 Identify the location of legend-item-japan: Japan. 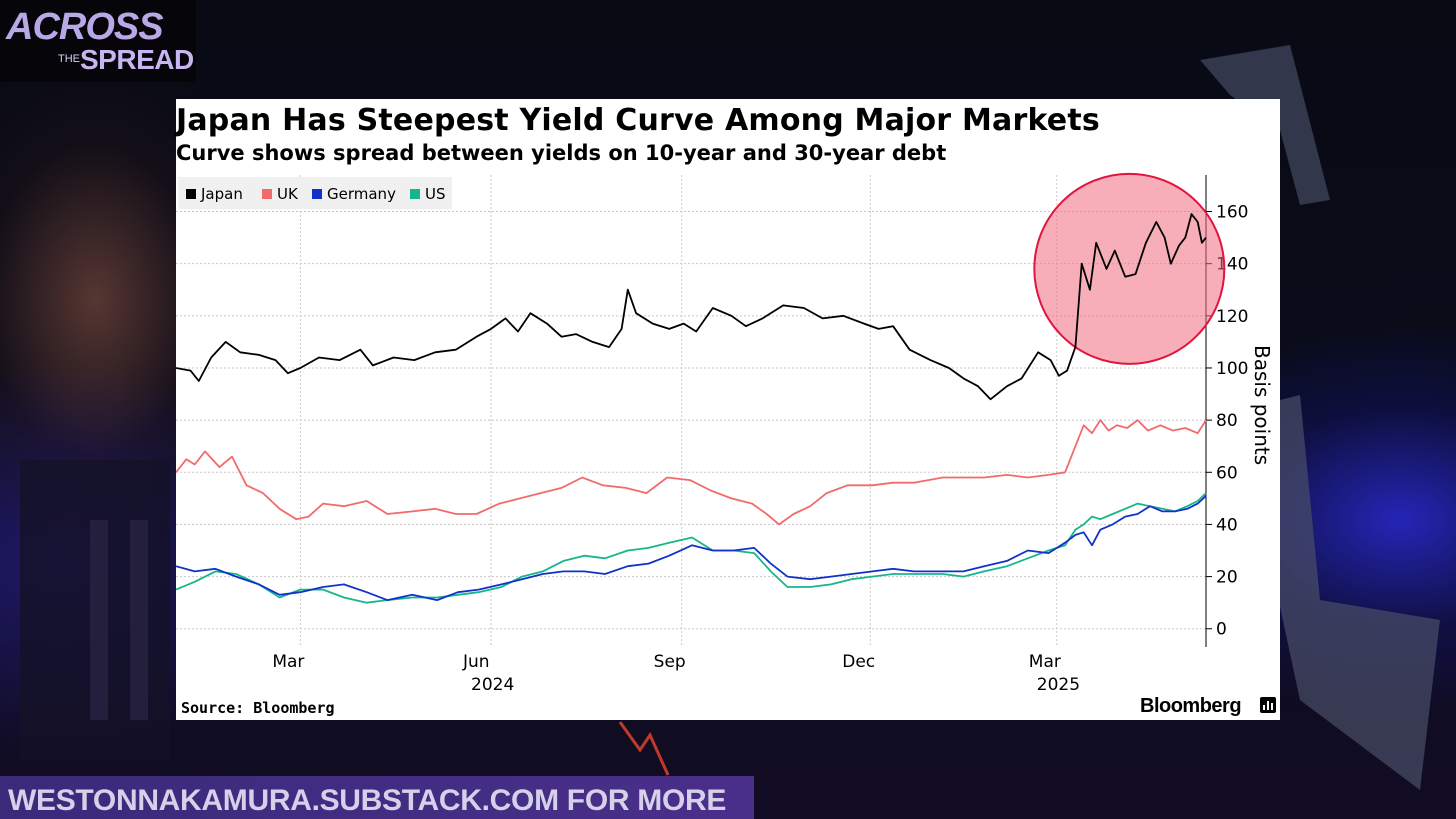
(214, 194).